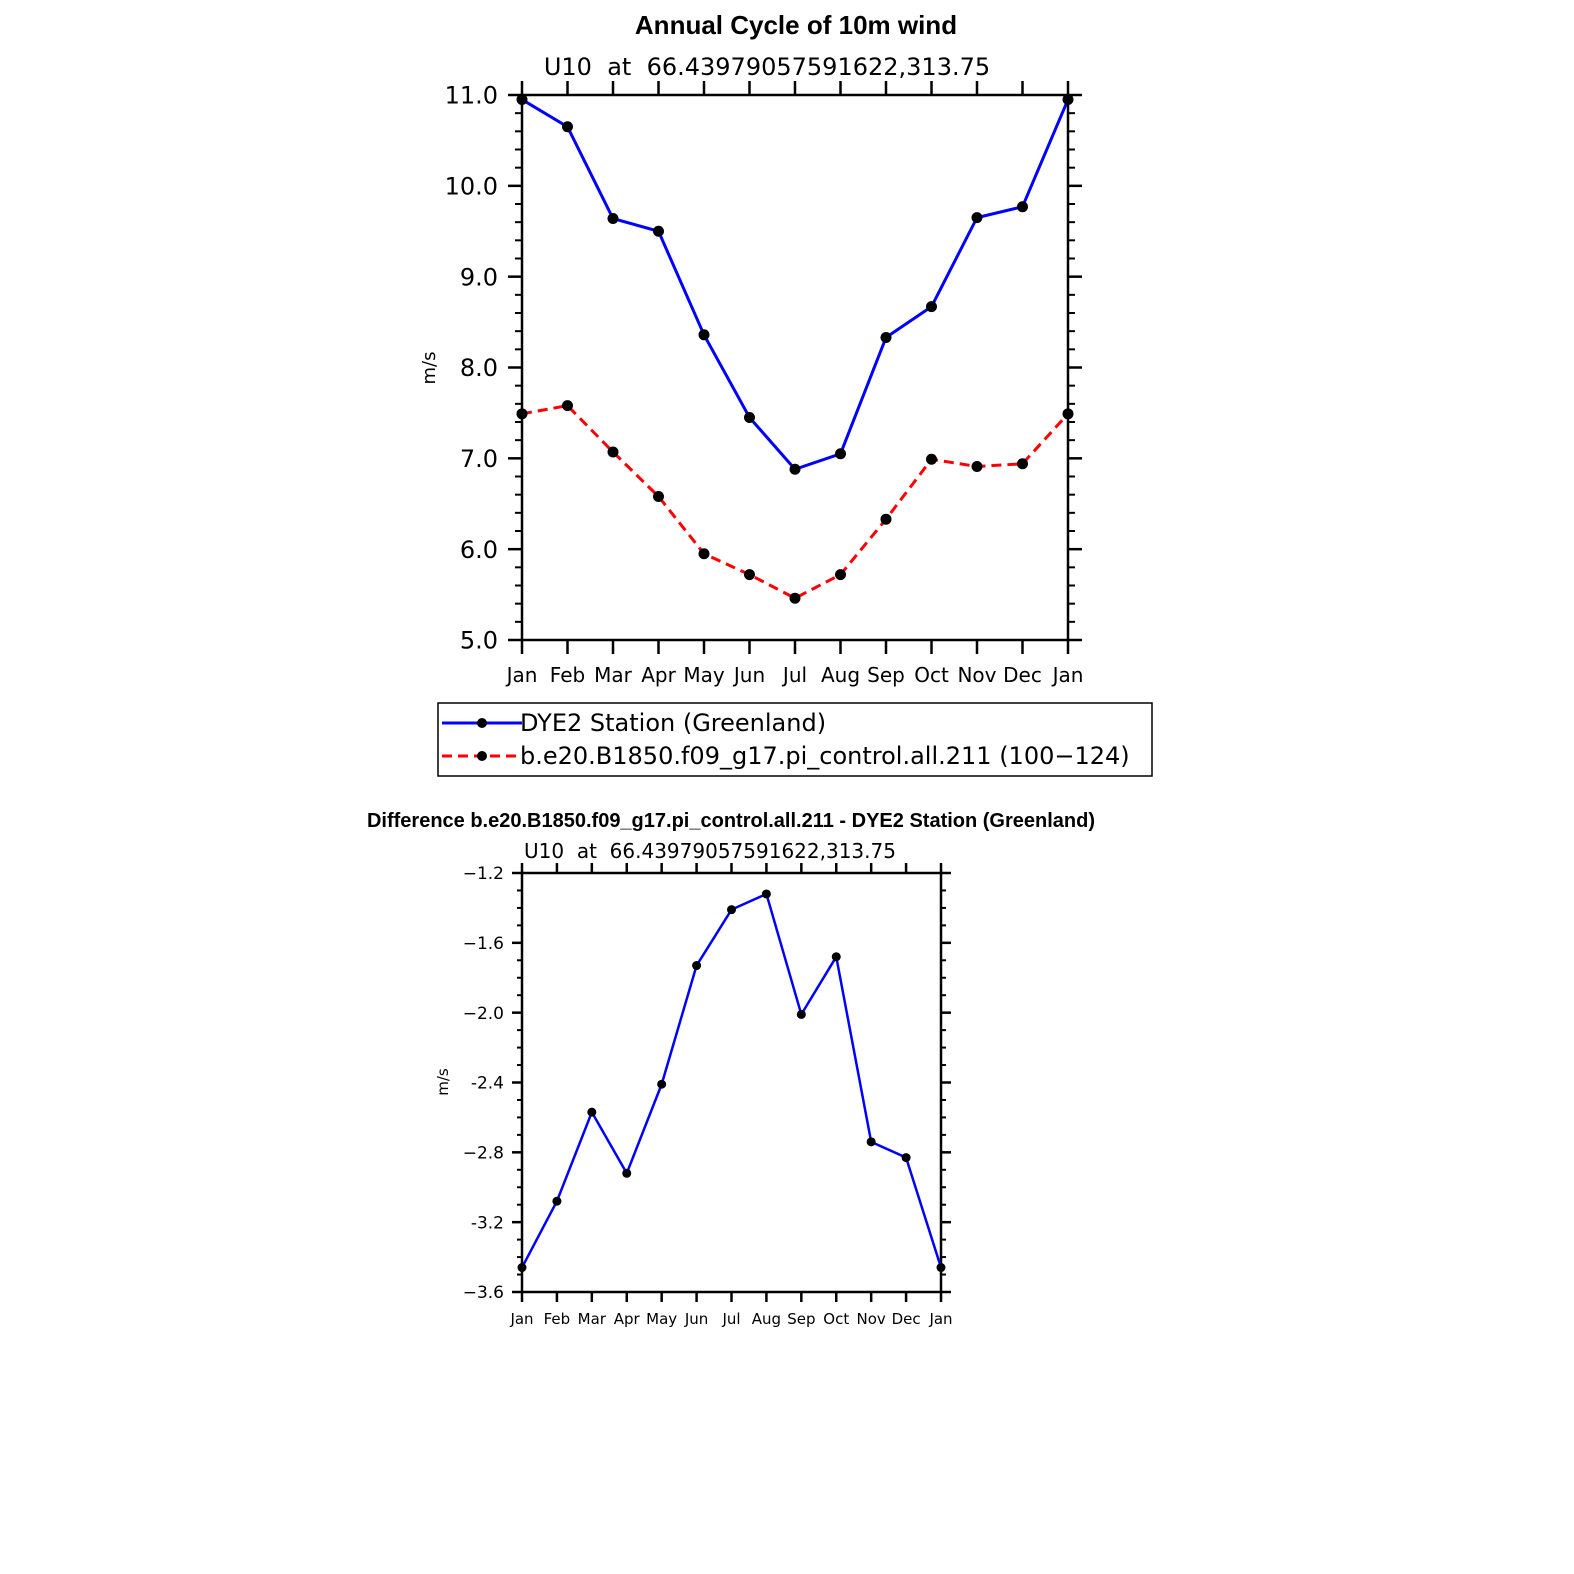  What do you see at coordinates (796, 25) in the screenshot?
I see `chart-title: Annual Cycle of 10m wind` at bounding box center [796, 25].